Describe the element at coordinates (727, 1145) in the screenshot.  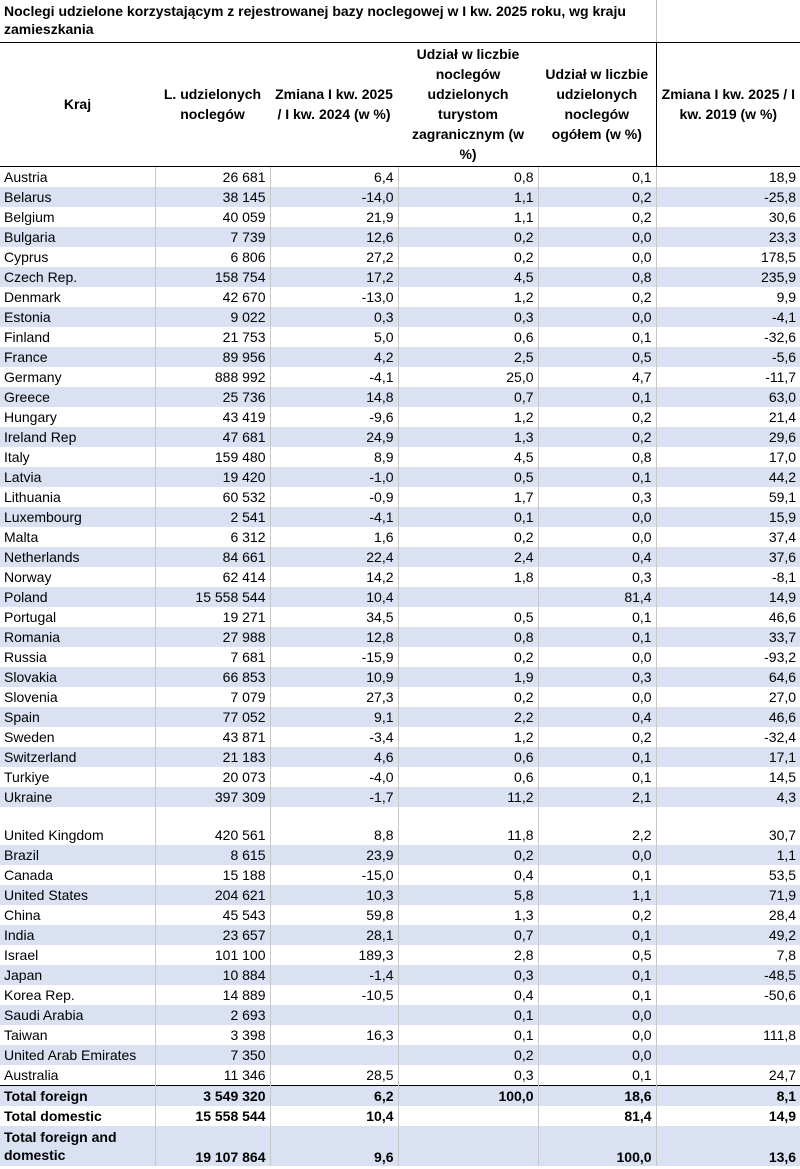
I see `value-cell: 13,6` at that location.